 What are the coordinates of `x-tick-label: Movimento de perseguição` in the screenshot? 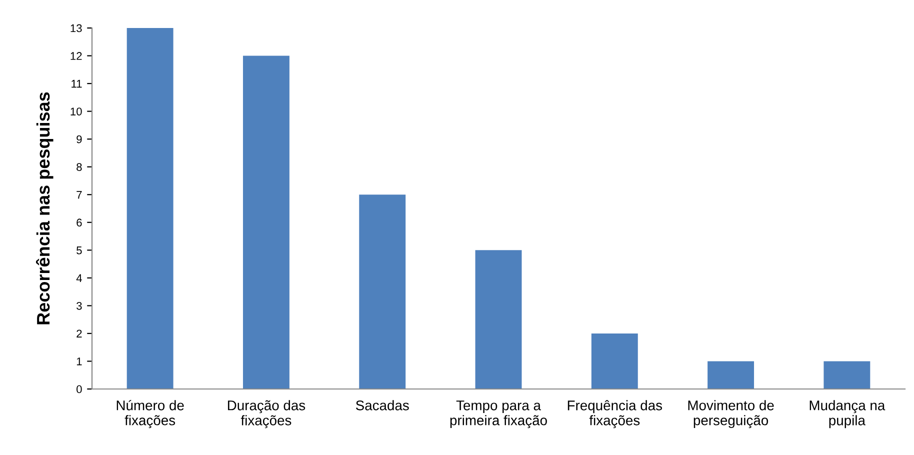 It's located at (731, 414).